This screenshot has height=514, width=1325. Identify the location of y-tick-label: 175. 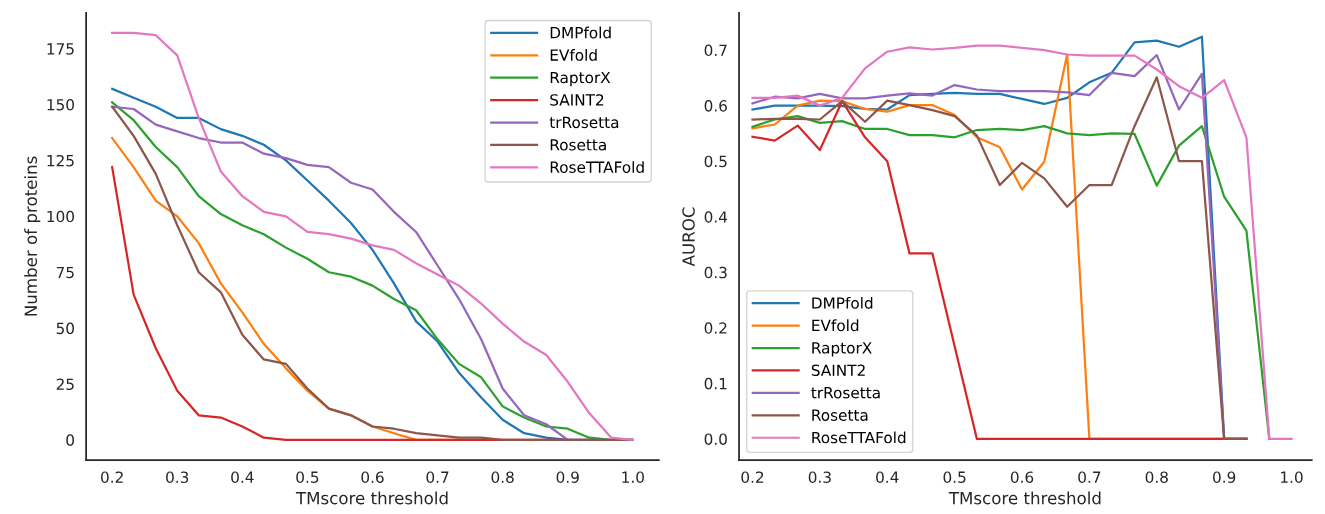
(60, 49).